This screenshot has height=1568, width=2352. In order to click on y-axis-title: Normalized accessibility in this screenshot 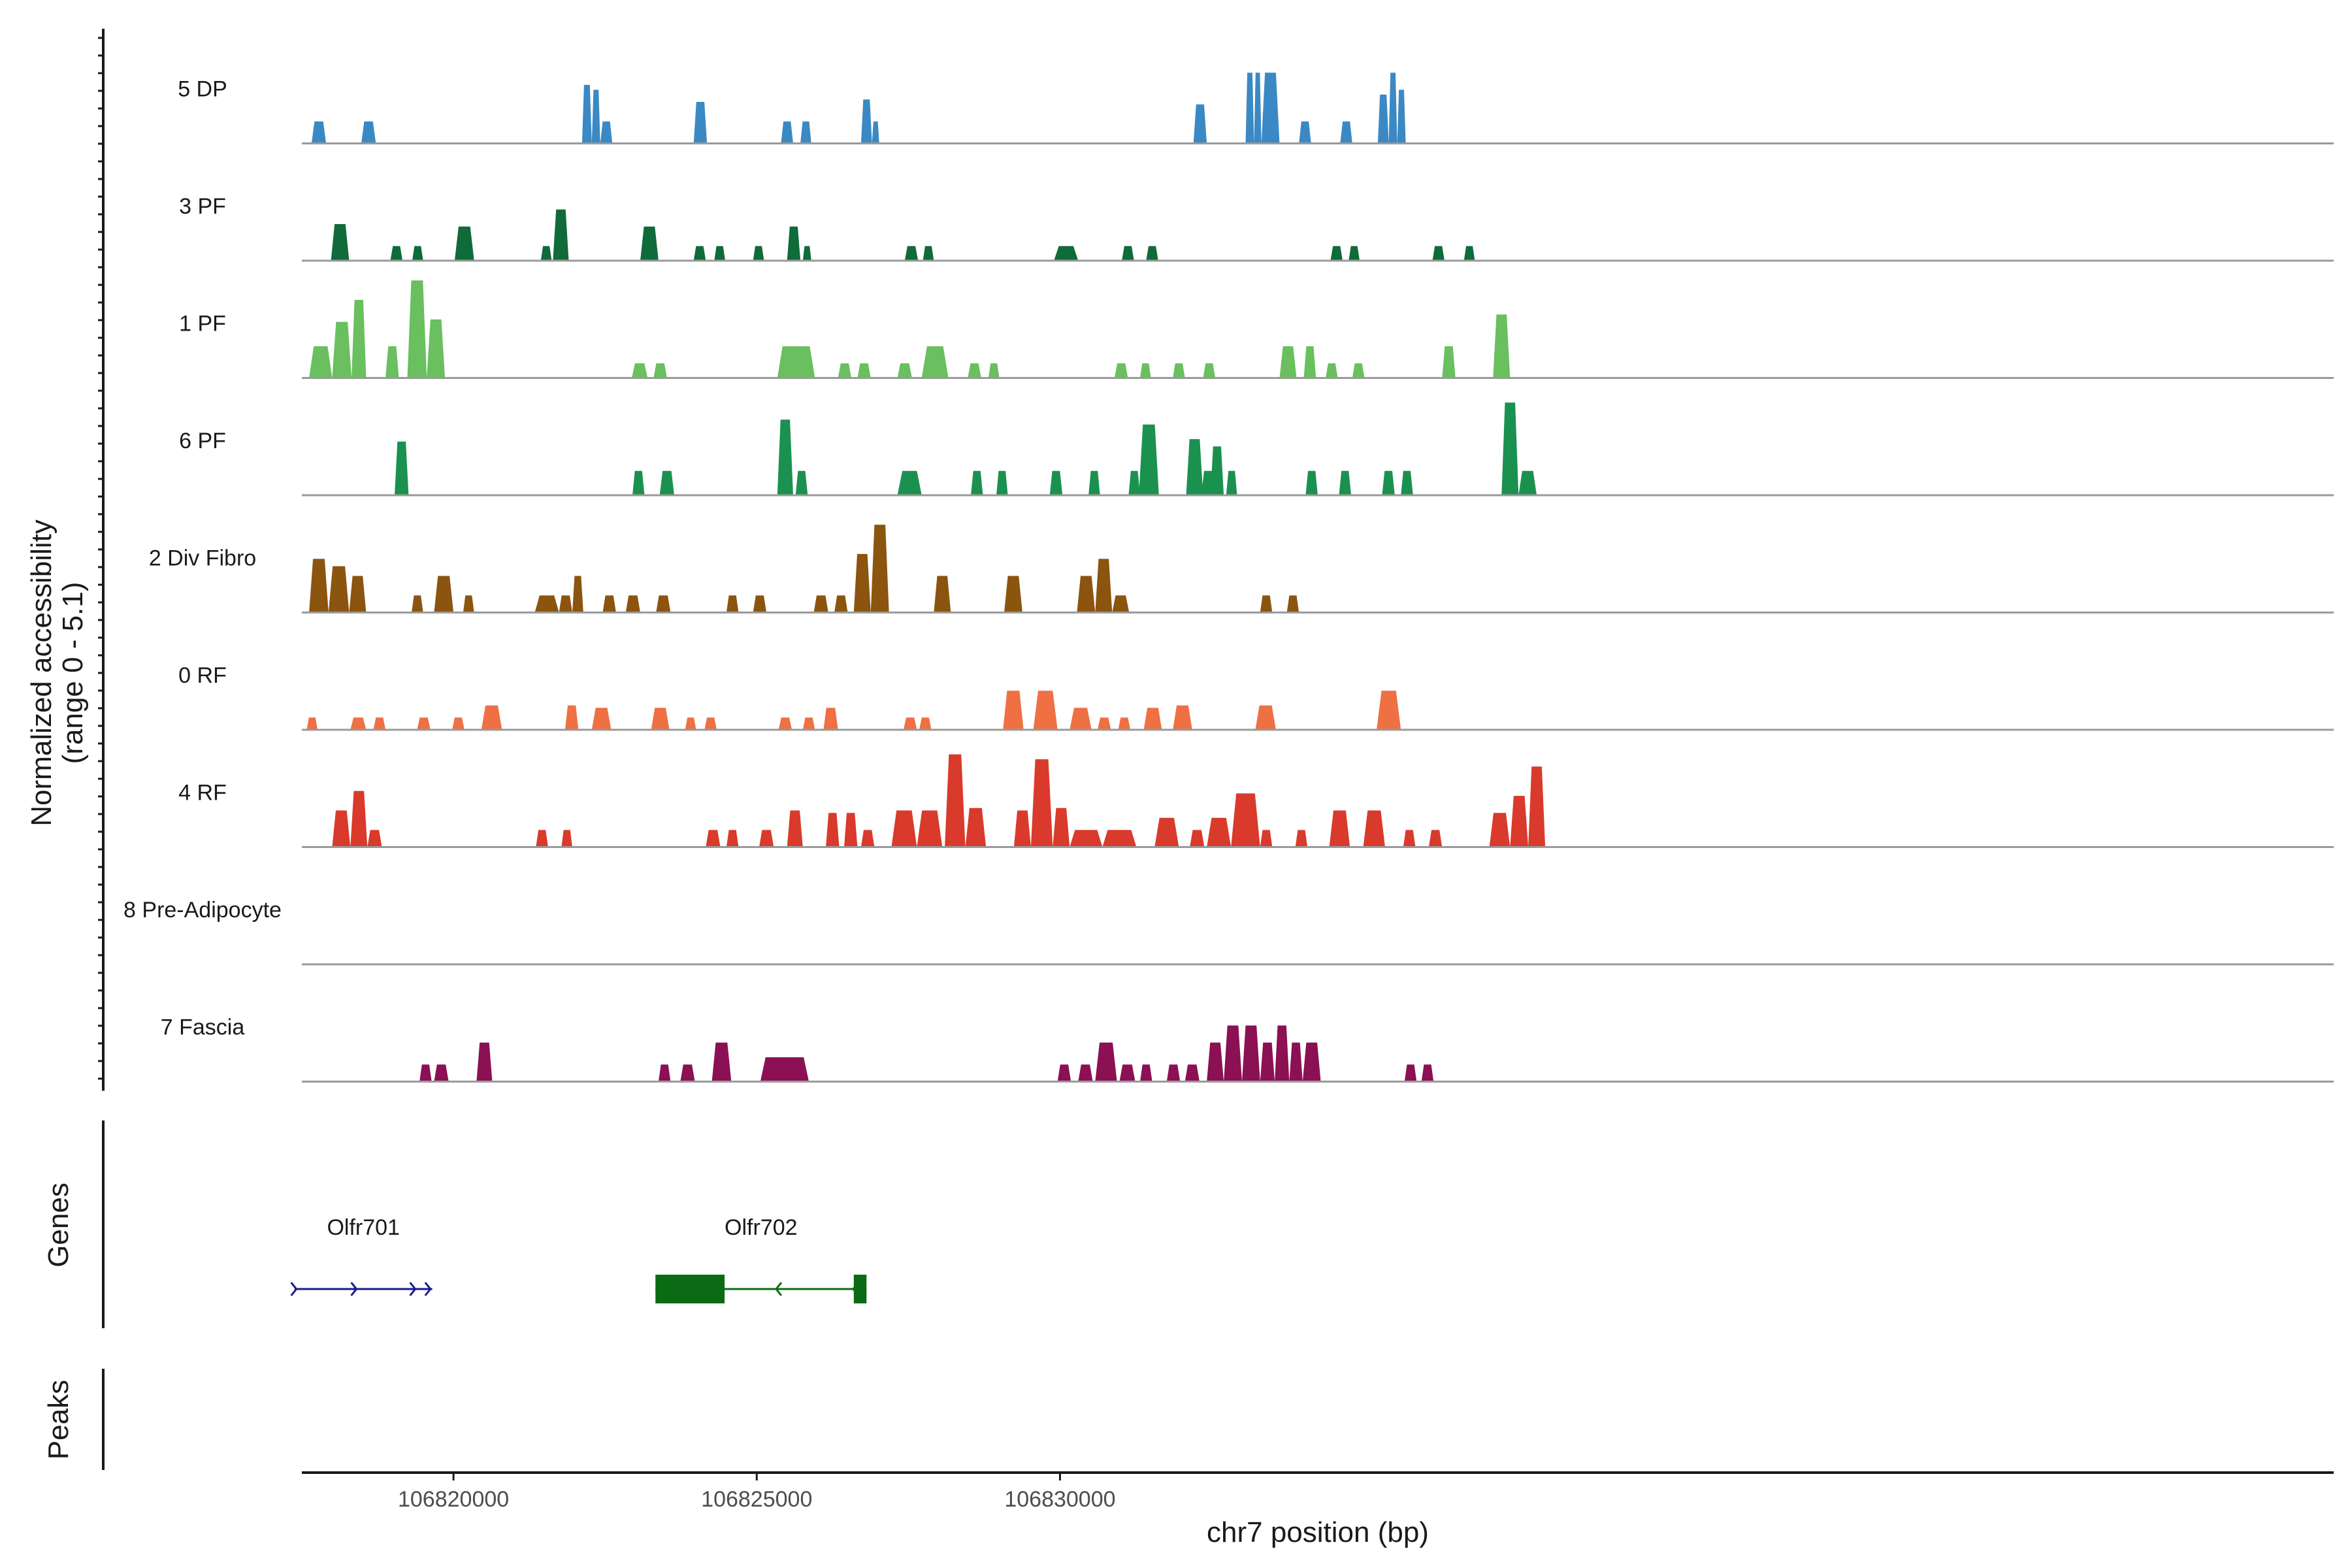, I will do `click(41, 672)`.